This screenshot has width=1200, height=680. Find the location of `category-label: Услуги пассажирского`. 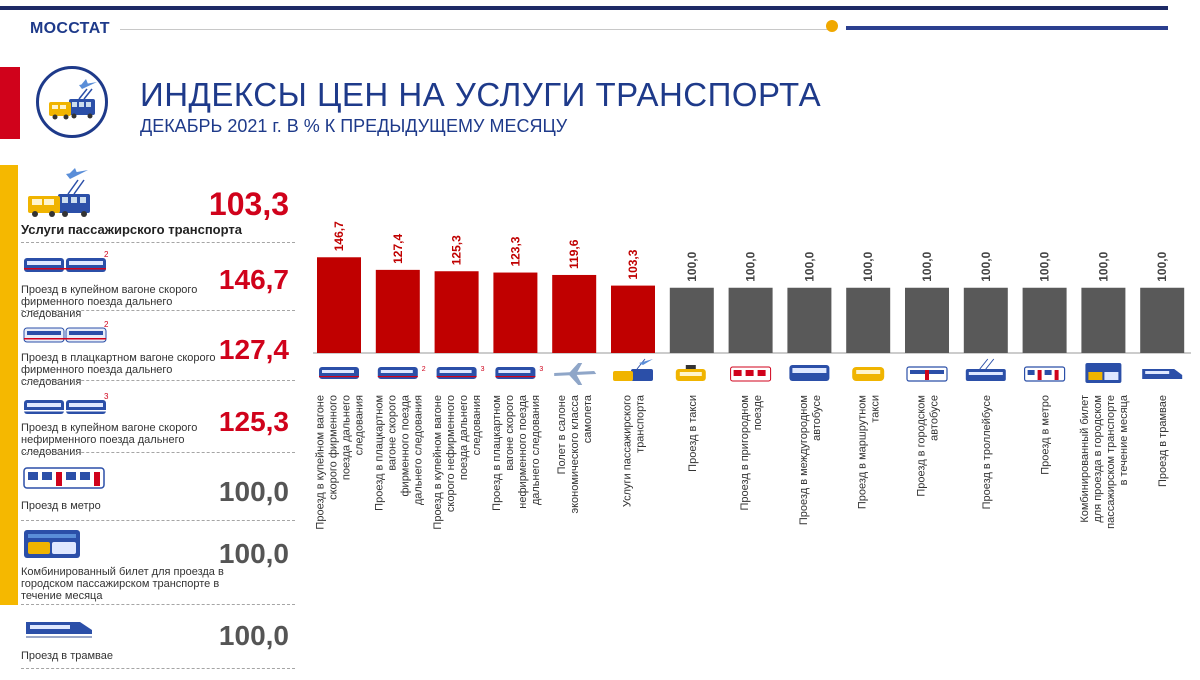

category-label: Услуги пассажирского is located at coordinates (628, 451).